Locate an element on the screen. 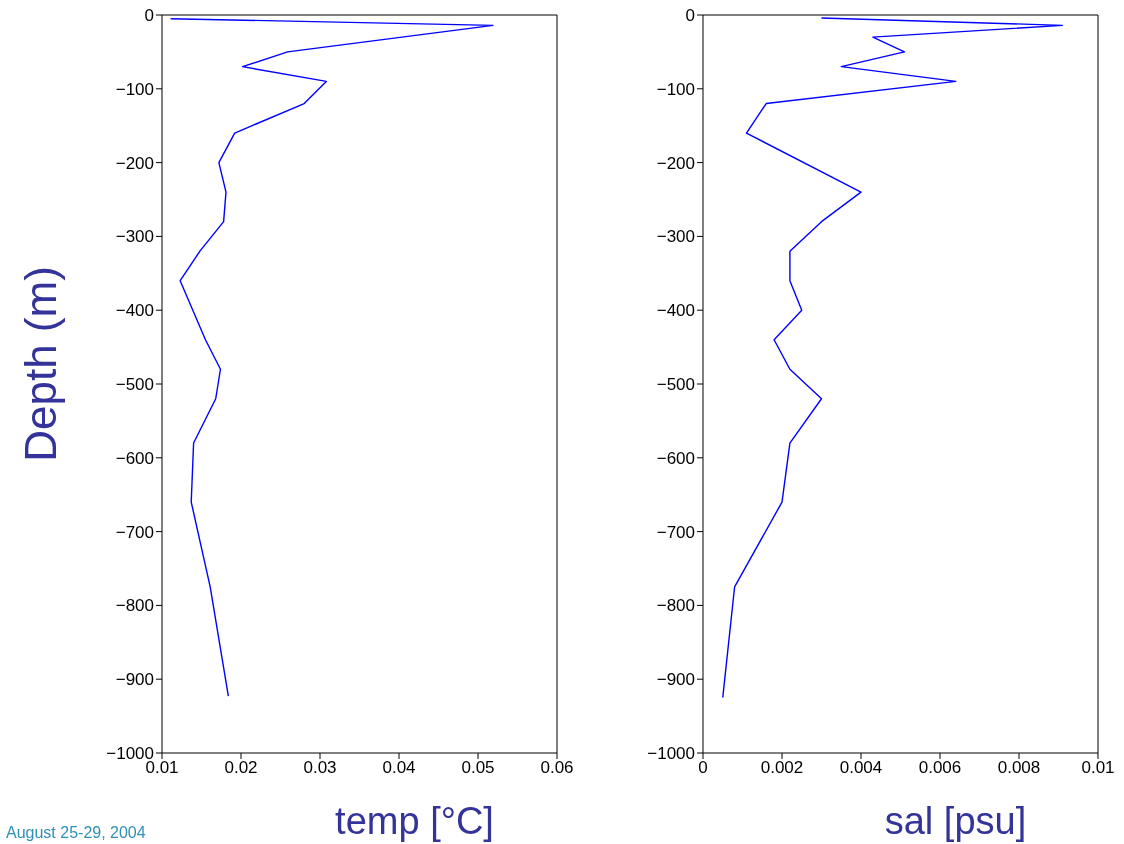 The height and width of the screenshot is (844, 1124). x-tick-label: 0.004 is located at coordinates (861, 768).